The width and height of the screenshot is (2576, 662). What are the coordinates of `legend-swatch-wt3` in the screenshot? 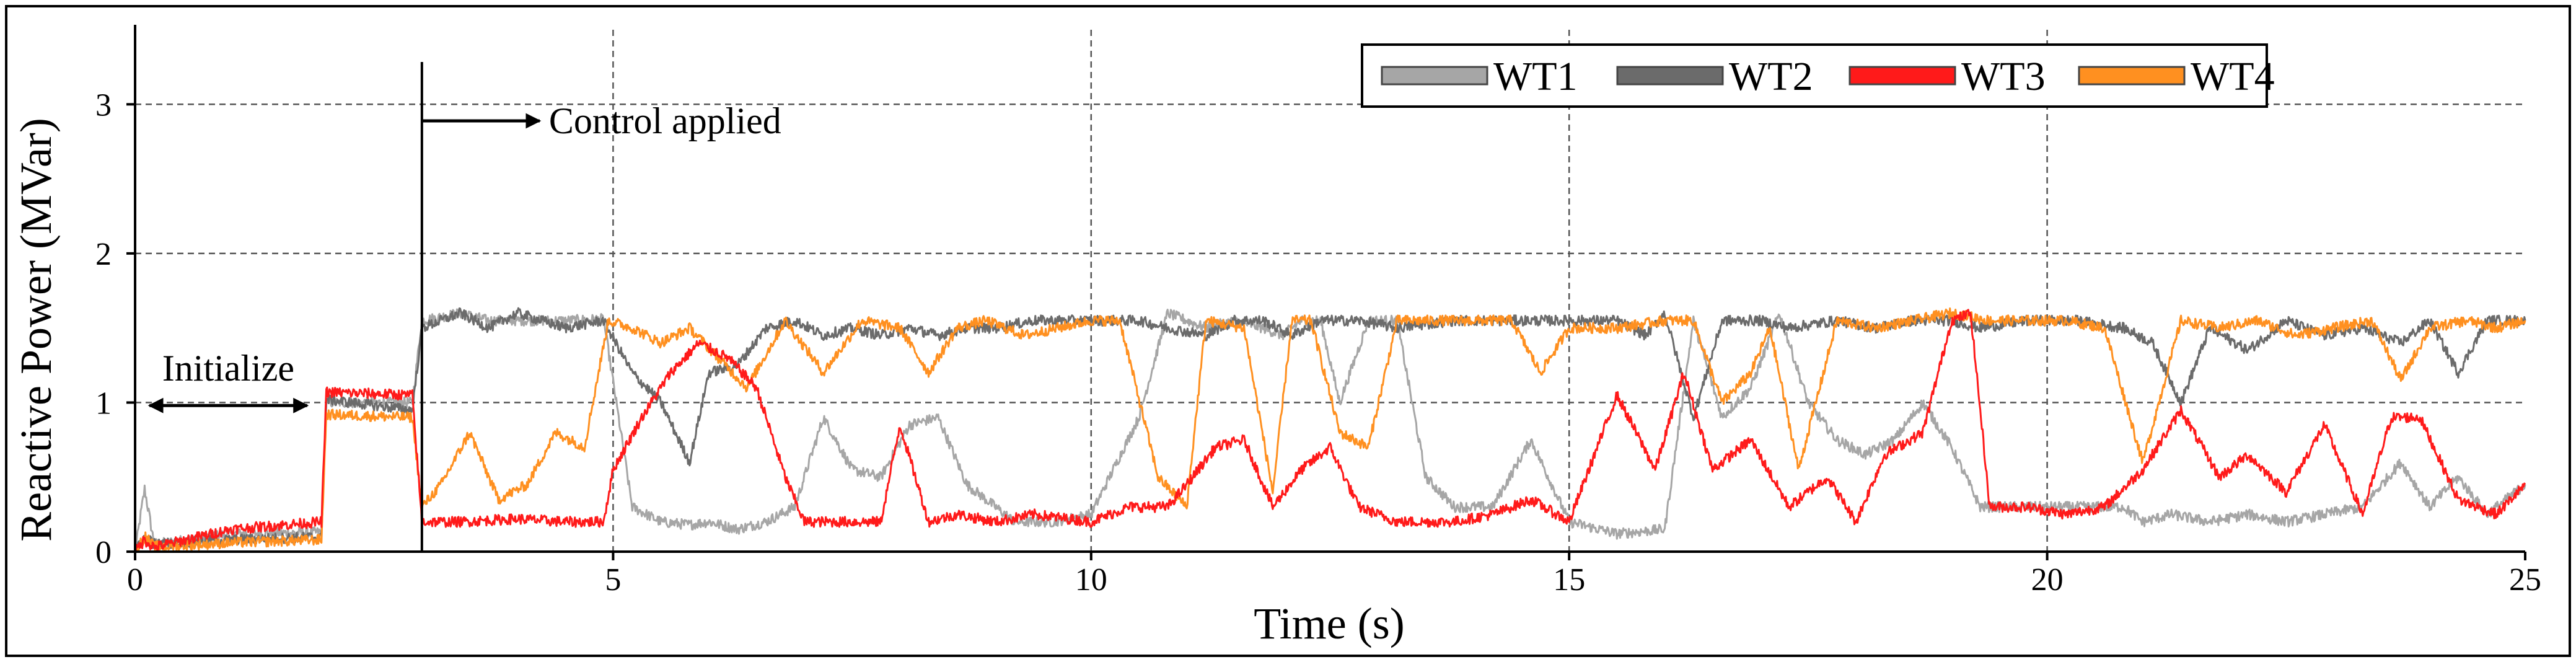 It's located at (1902, 76).